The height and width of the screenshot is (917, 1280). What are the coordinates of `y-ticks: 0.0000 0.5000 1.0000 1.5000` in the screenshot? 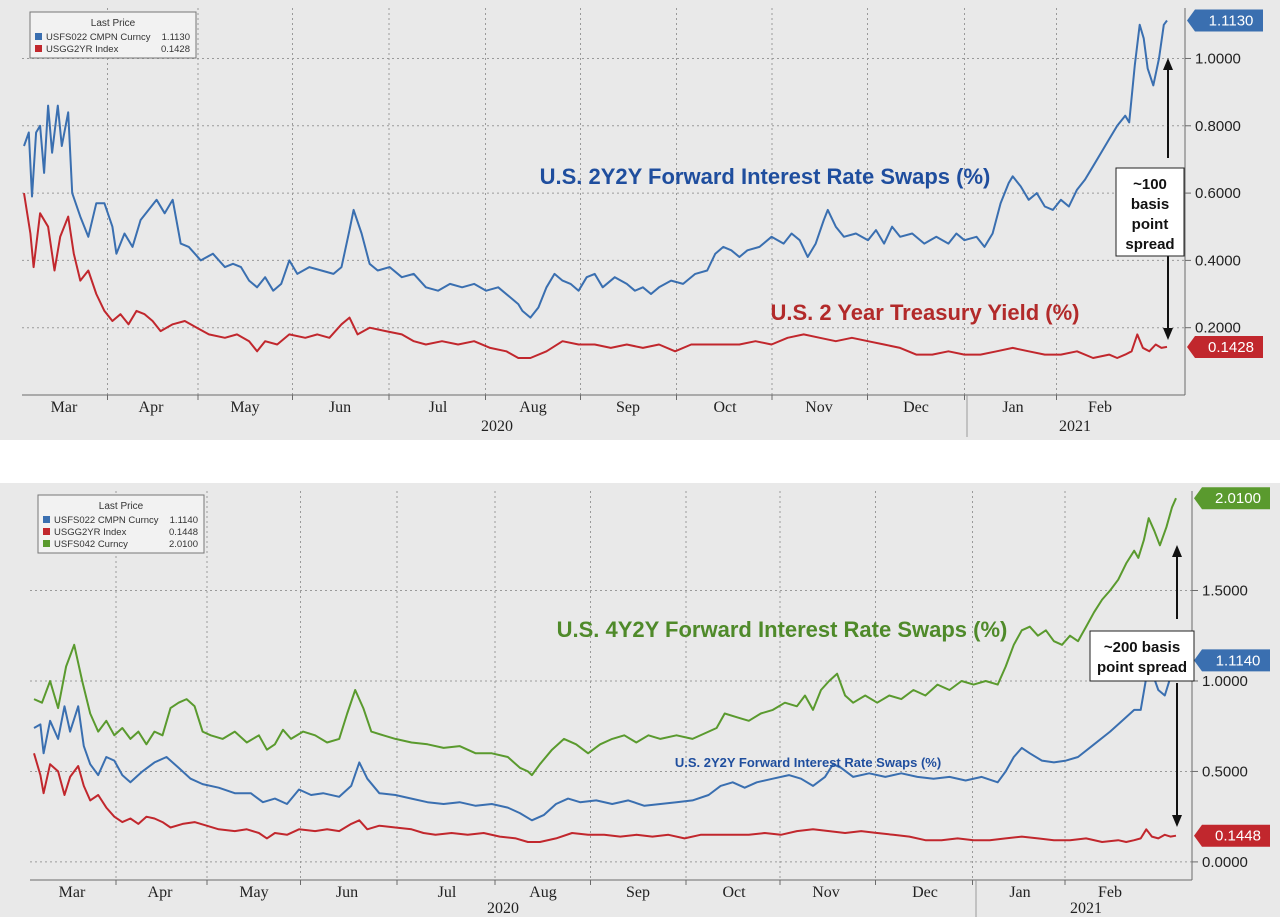 It's located at (1220, 727).